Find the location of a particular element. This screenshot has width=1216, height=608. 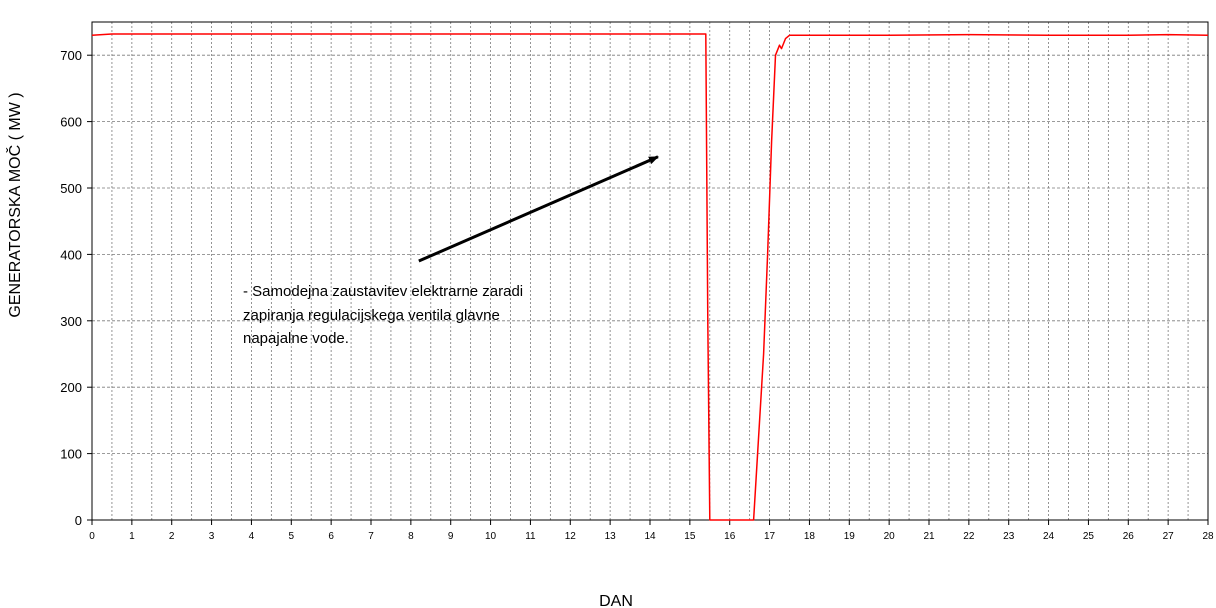

annotation-arrow is located at coordinates (538, 209).